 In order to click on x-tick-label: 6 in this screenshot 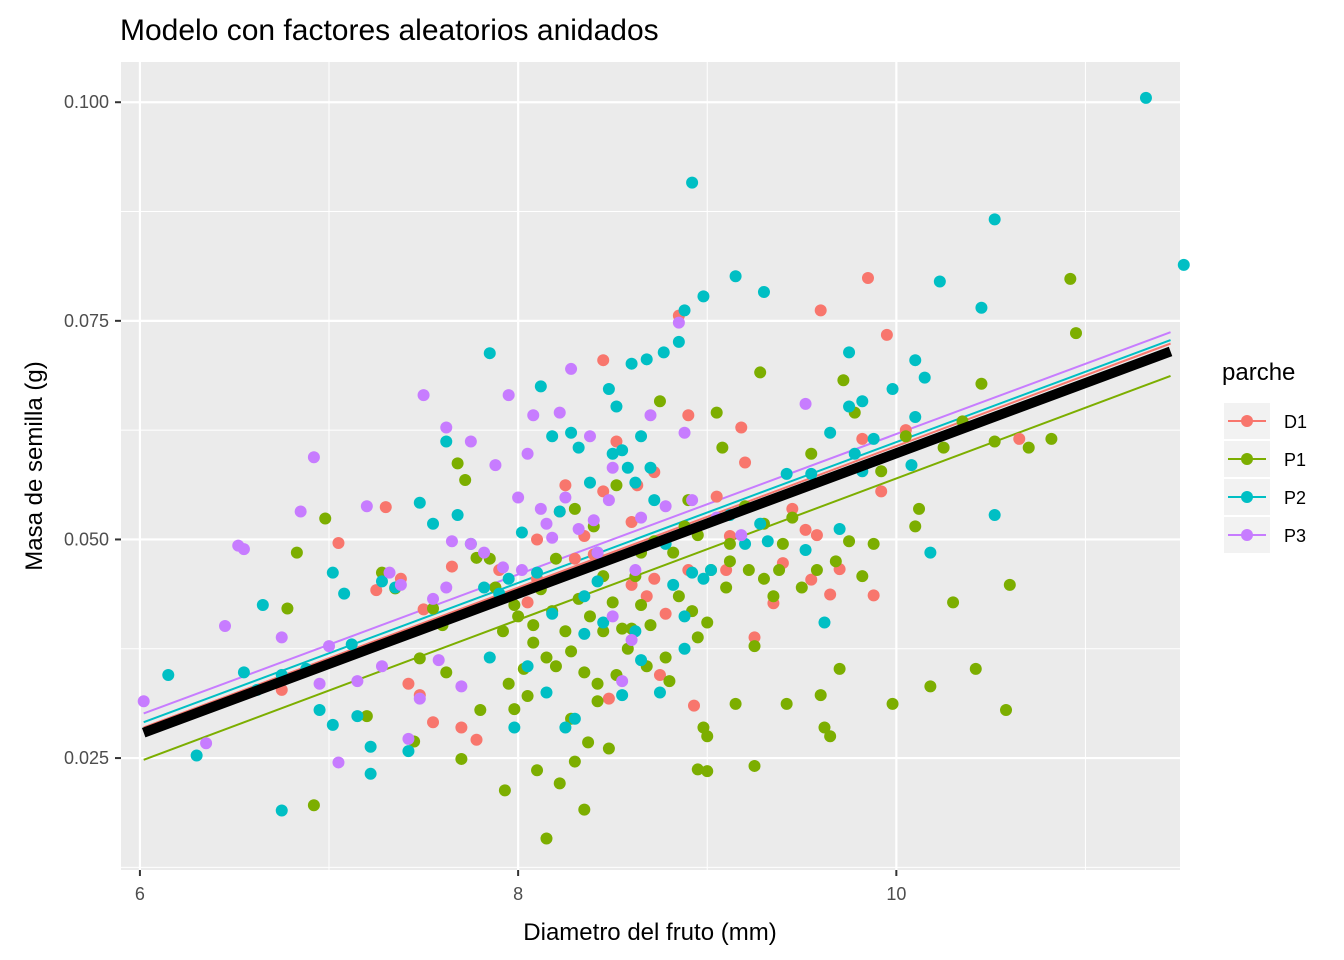, I will do `click(140, 894)`.